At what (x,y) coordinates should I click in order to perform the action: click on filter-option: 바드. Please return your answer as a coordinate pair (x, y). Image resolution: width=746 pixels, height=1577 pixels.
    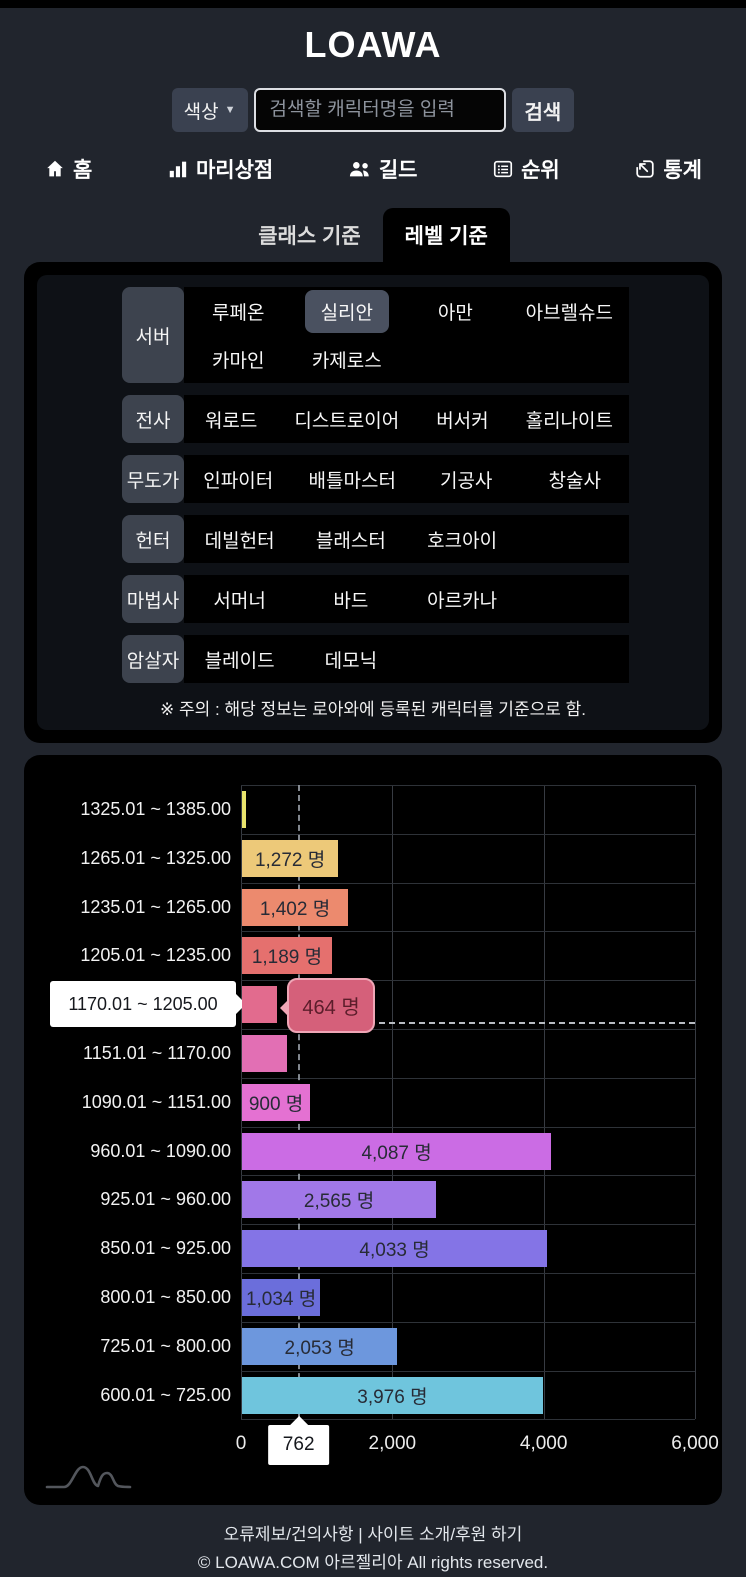
    Looking at the image, I should click on (351, 601).